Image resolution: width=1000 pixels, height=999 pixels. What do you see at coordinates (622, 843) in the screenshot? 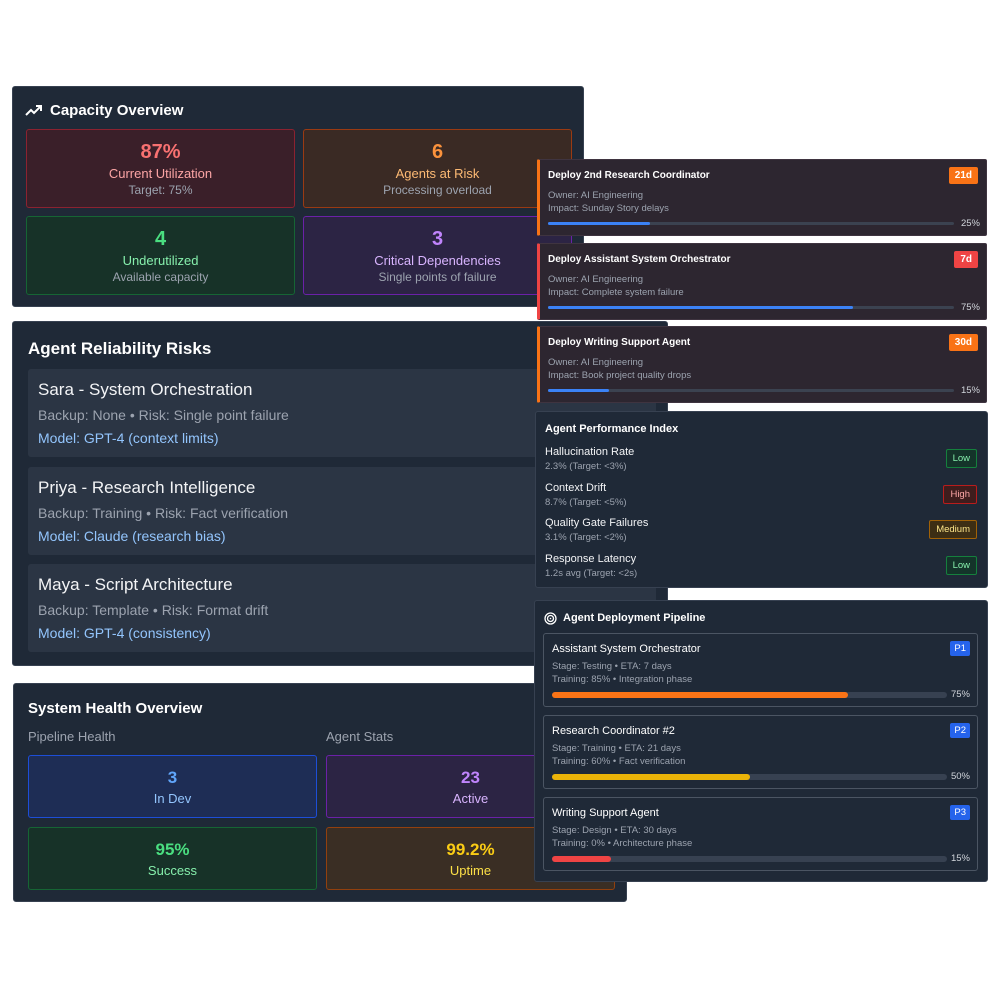
I see `pipeline-training: Training: 0% • Architecture phase` at bounding box center [622, 843].